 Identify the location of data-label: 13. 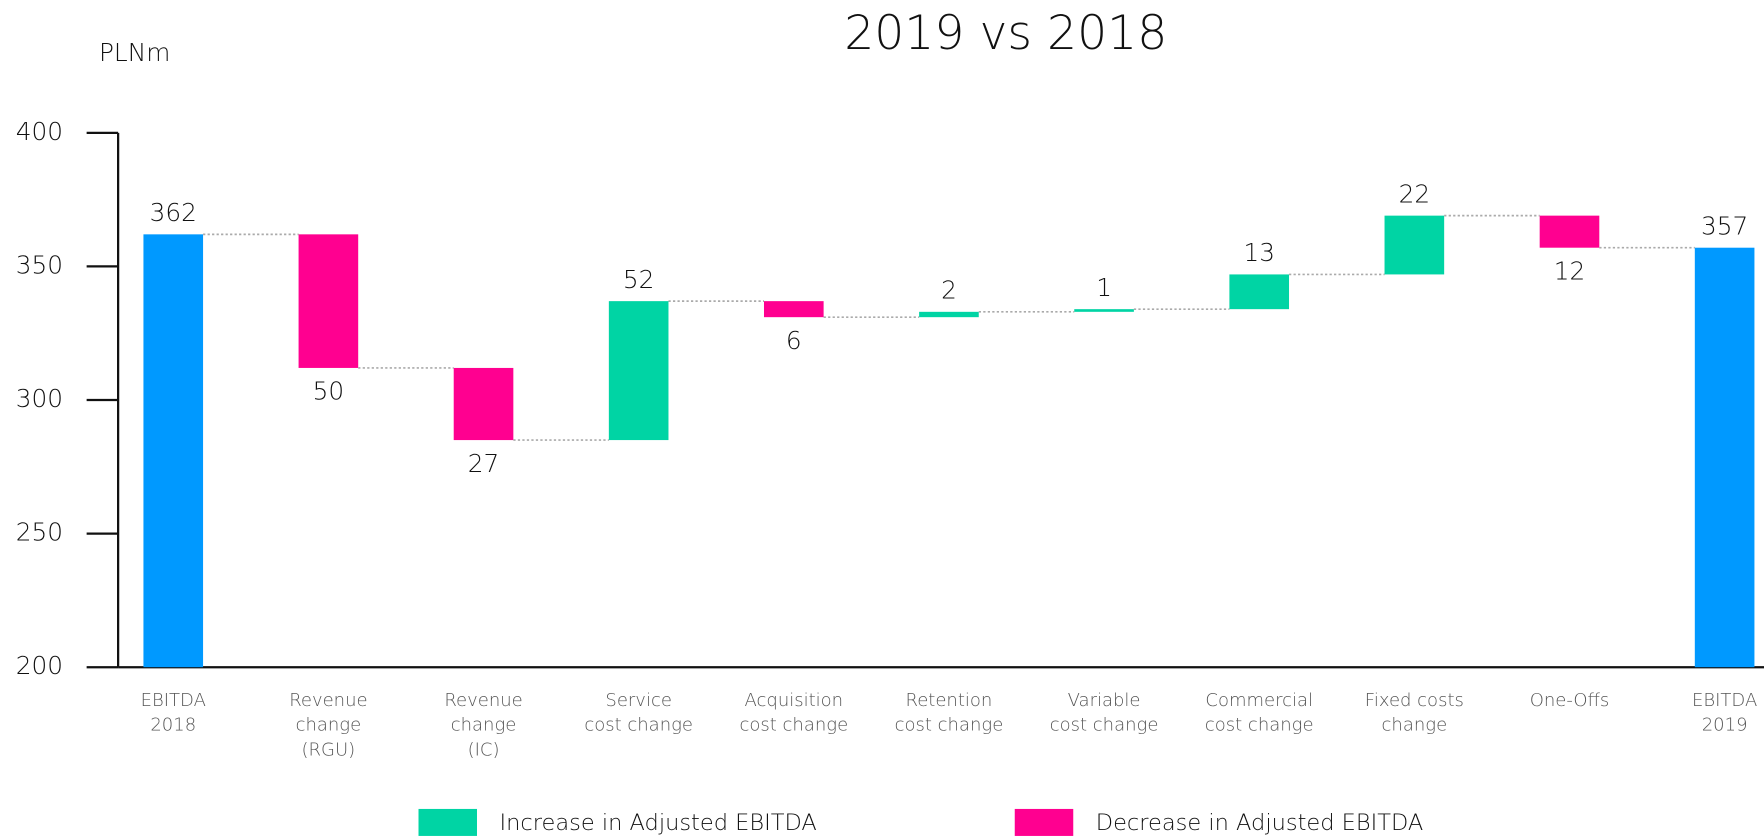
(1259, 252).